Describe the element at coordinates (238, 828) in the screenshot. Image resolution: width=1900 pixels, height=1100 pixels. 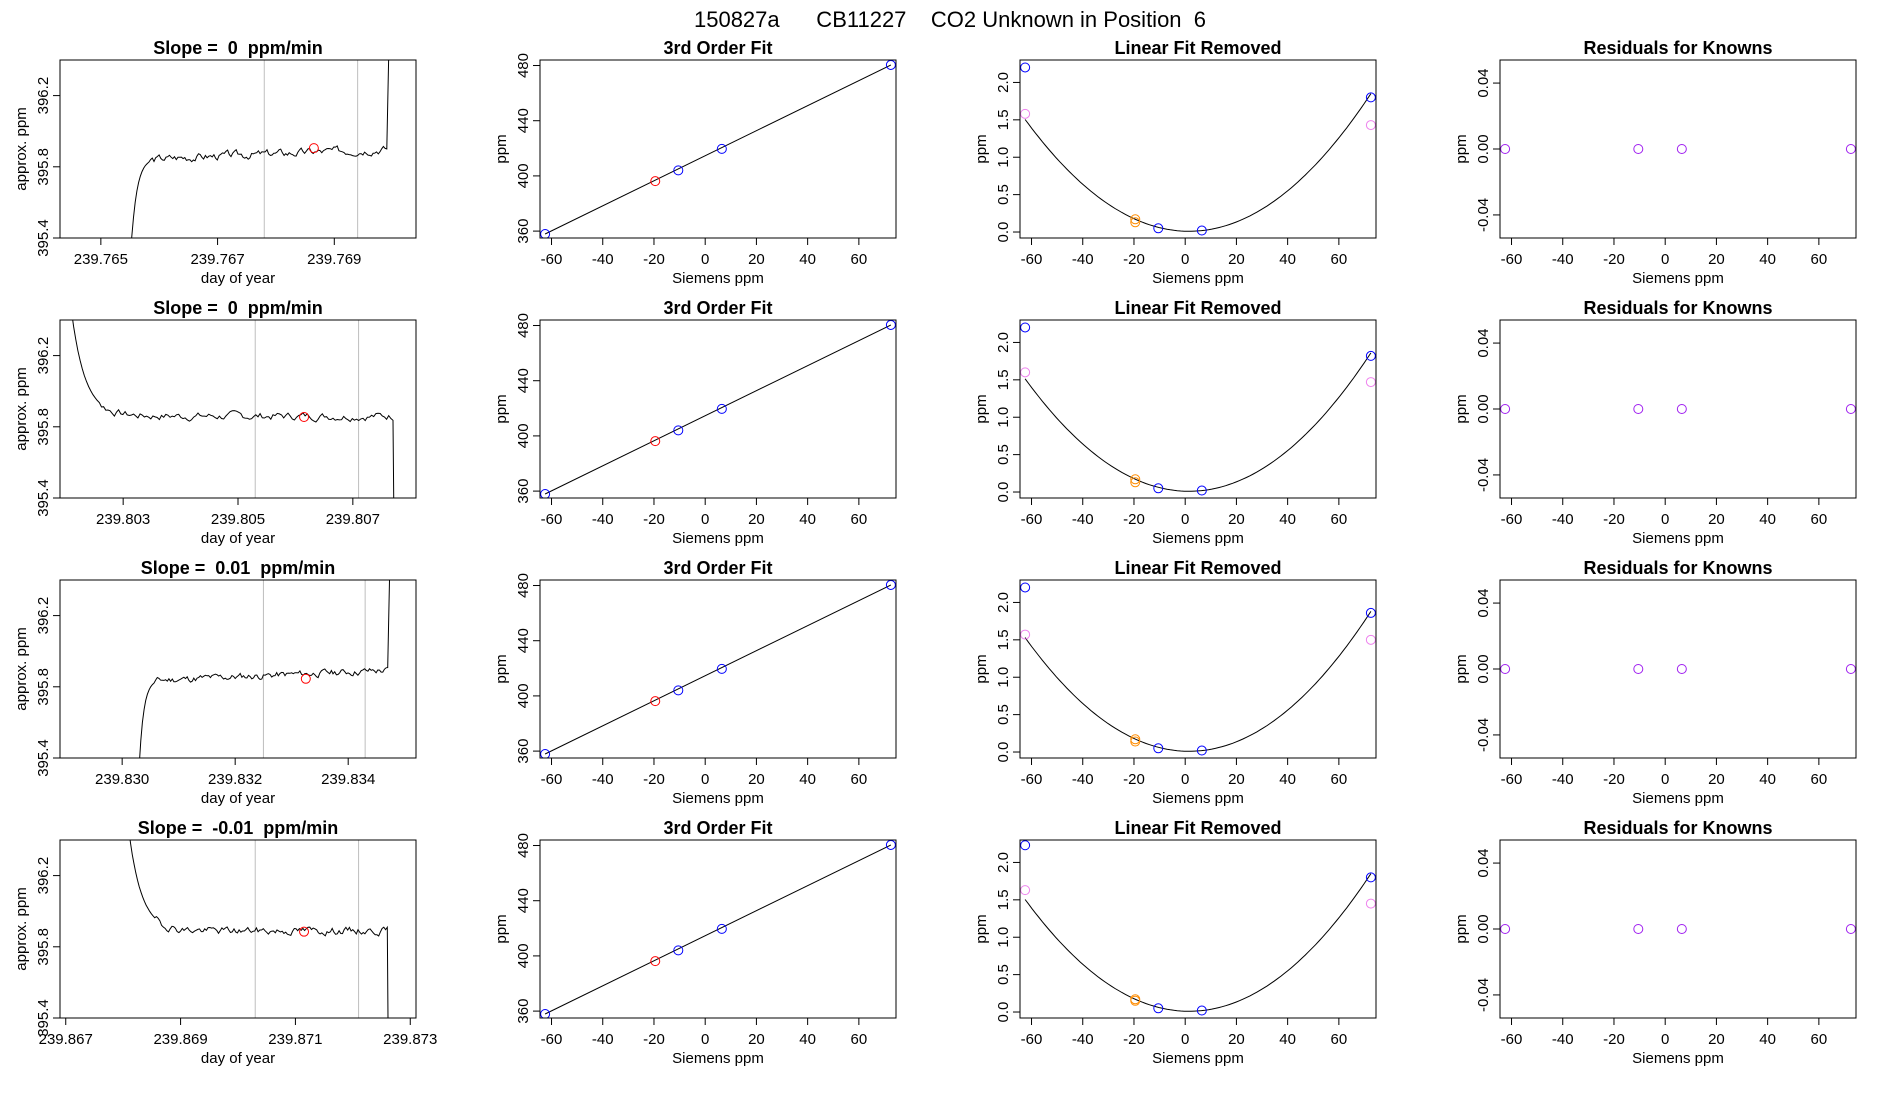
I see `panel-title: Slope = -0.01 ppm/min` at that location.